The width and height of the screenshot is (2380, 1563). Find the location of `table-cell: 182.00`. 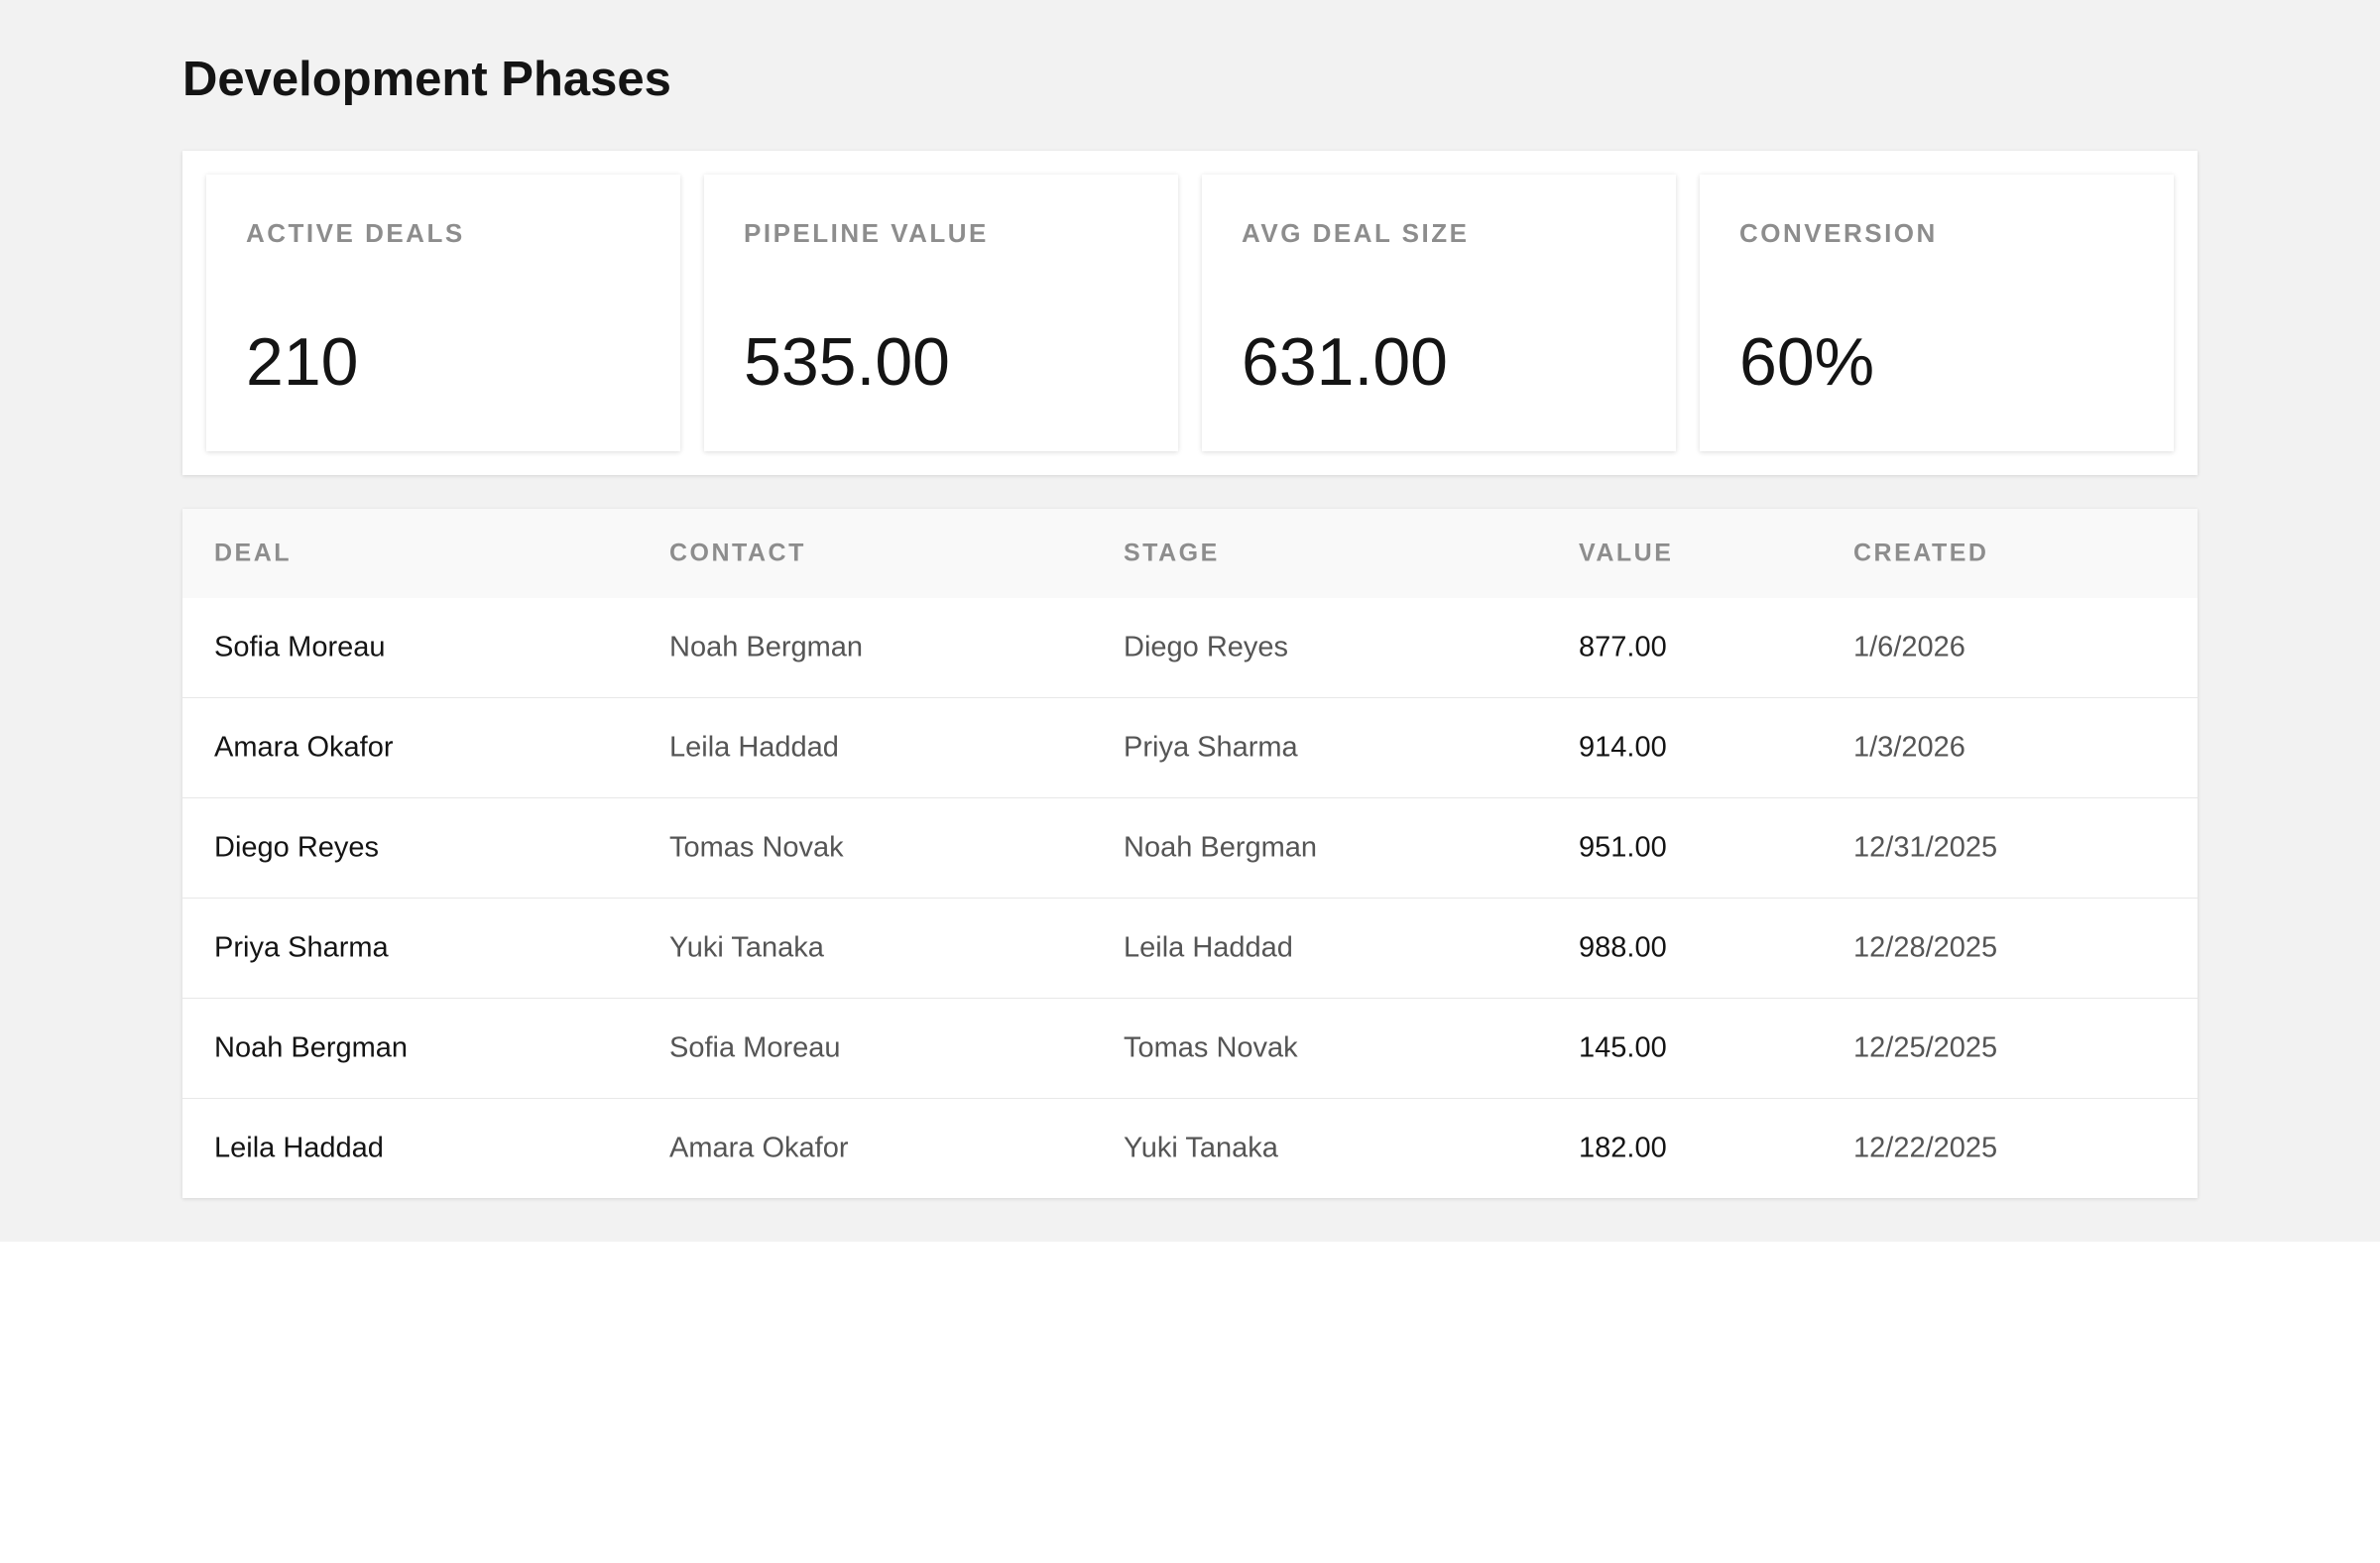

table-cell: 182.00 is located at coordinates (1623, 1148).